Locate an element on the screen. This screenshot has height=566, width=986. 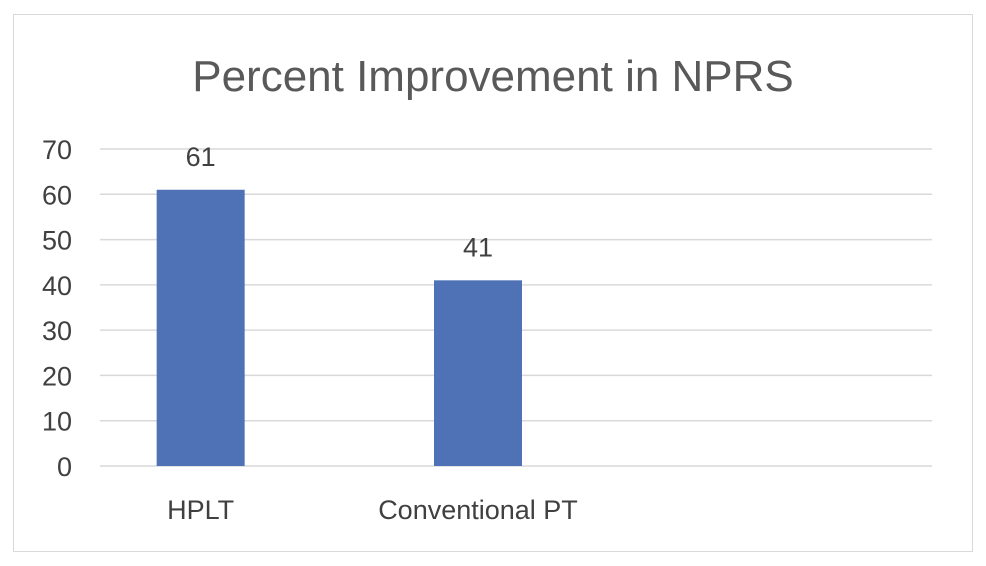
data-label-hplt: 61 is located at coordinates (201, 157).